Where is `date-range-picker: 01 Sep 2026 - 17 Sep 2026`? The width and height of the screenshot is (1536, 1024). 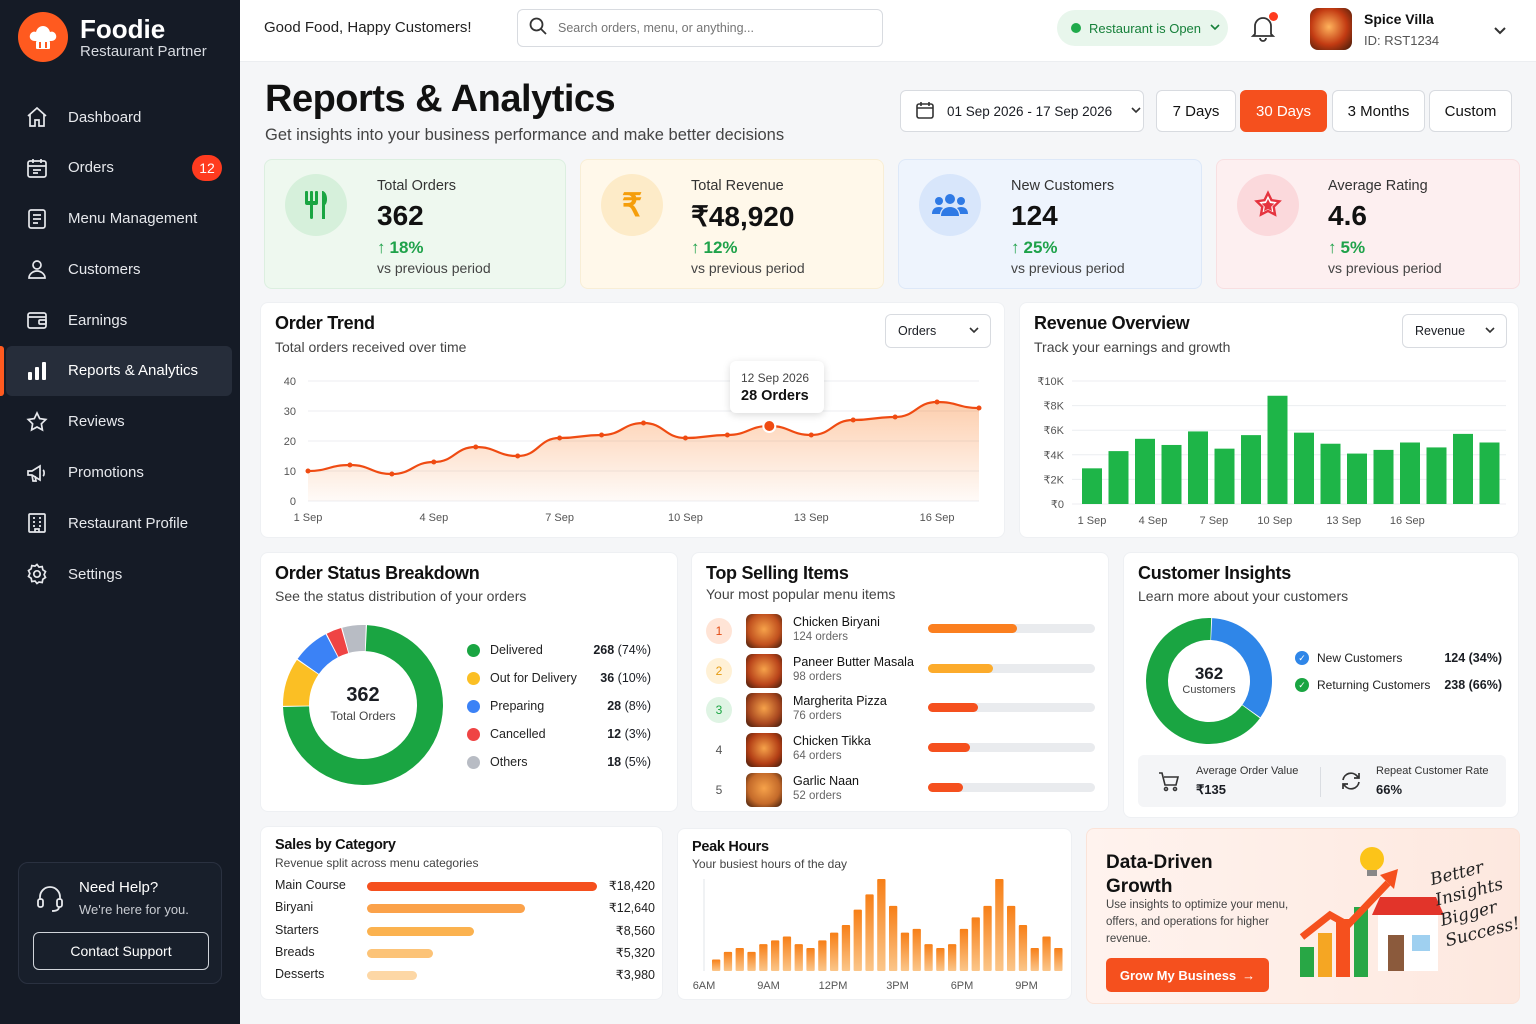
date-range-picker: 01 Sep 2026 - 17 Sep 2026 is located at coordinates (1022, 111).